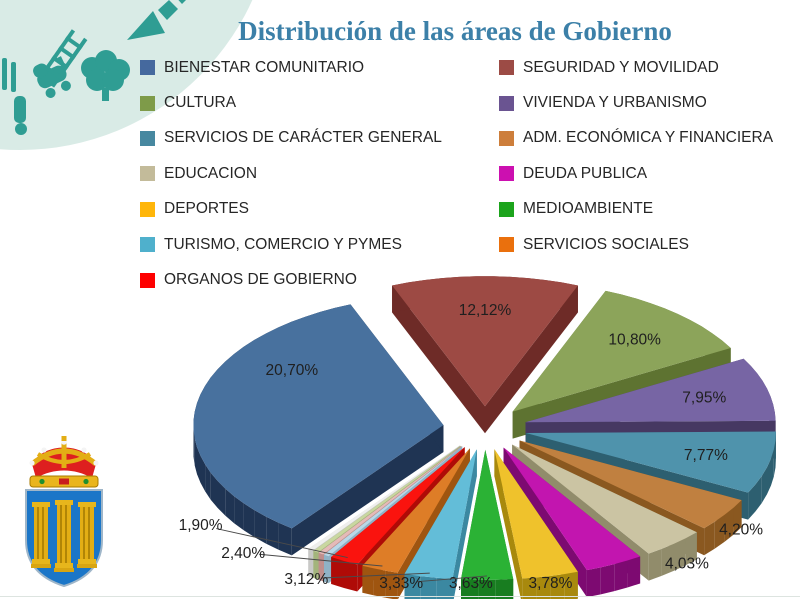 Image resolution: width=800 pixels, height=599 pixels. I want to click on legend-item: SERVICIOS SOCIALES, so click(636, 244).